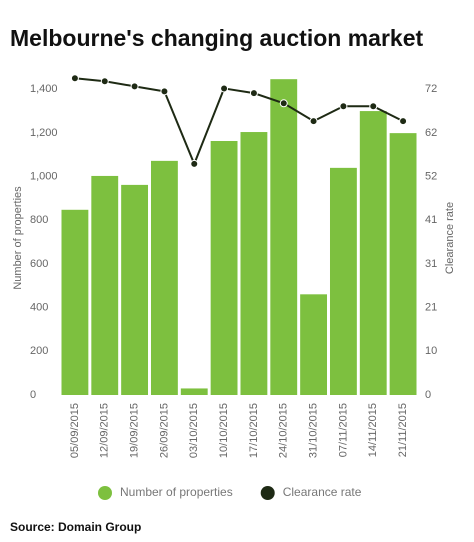 This screenshot has width=474, height=542. Describe the element at coordinates (75, 430) in the screenshot. I see `x-tick-label: 05/09/2015` at that location.